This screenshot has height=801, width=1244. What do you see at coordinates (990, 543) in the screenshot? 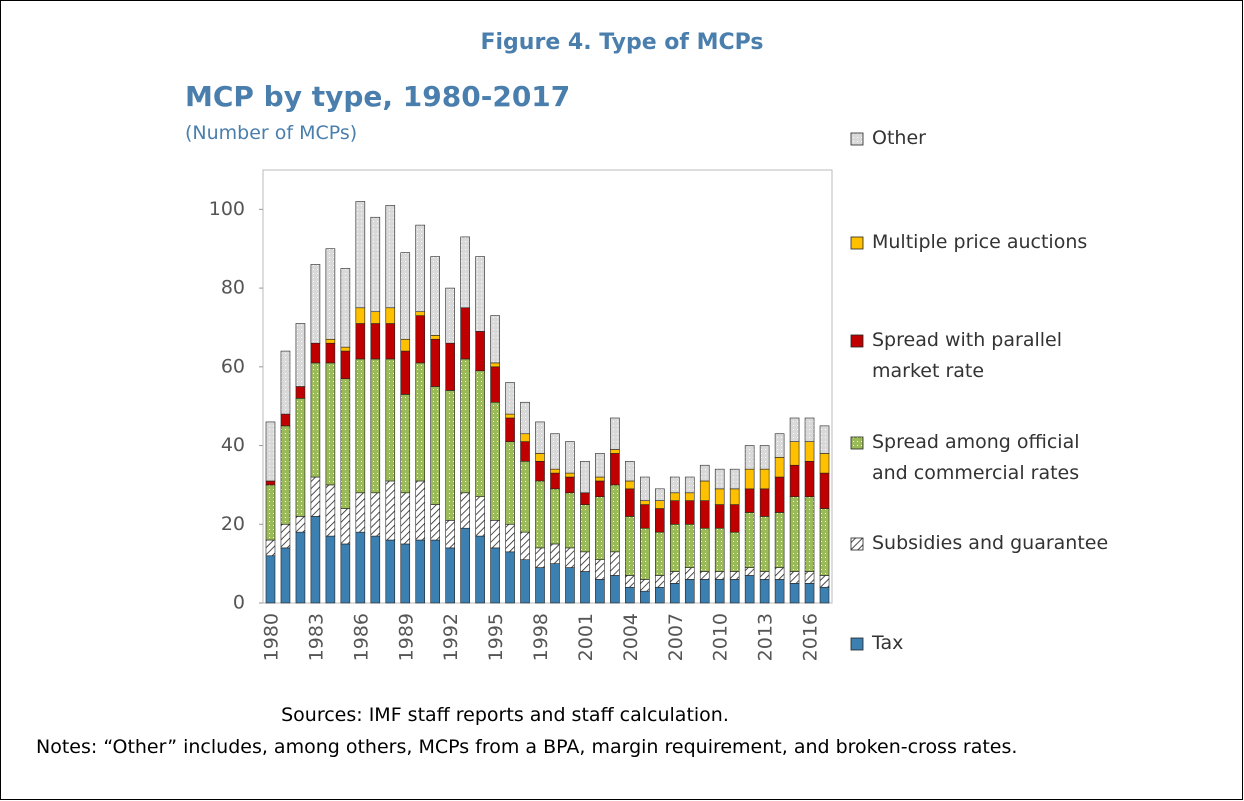
I see `legend-label: Subsidies and guarantee` at bounding box center [990, 543].